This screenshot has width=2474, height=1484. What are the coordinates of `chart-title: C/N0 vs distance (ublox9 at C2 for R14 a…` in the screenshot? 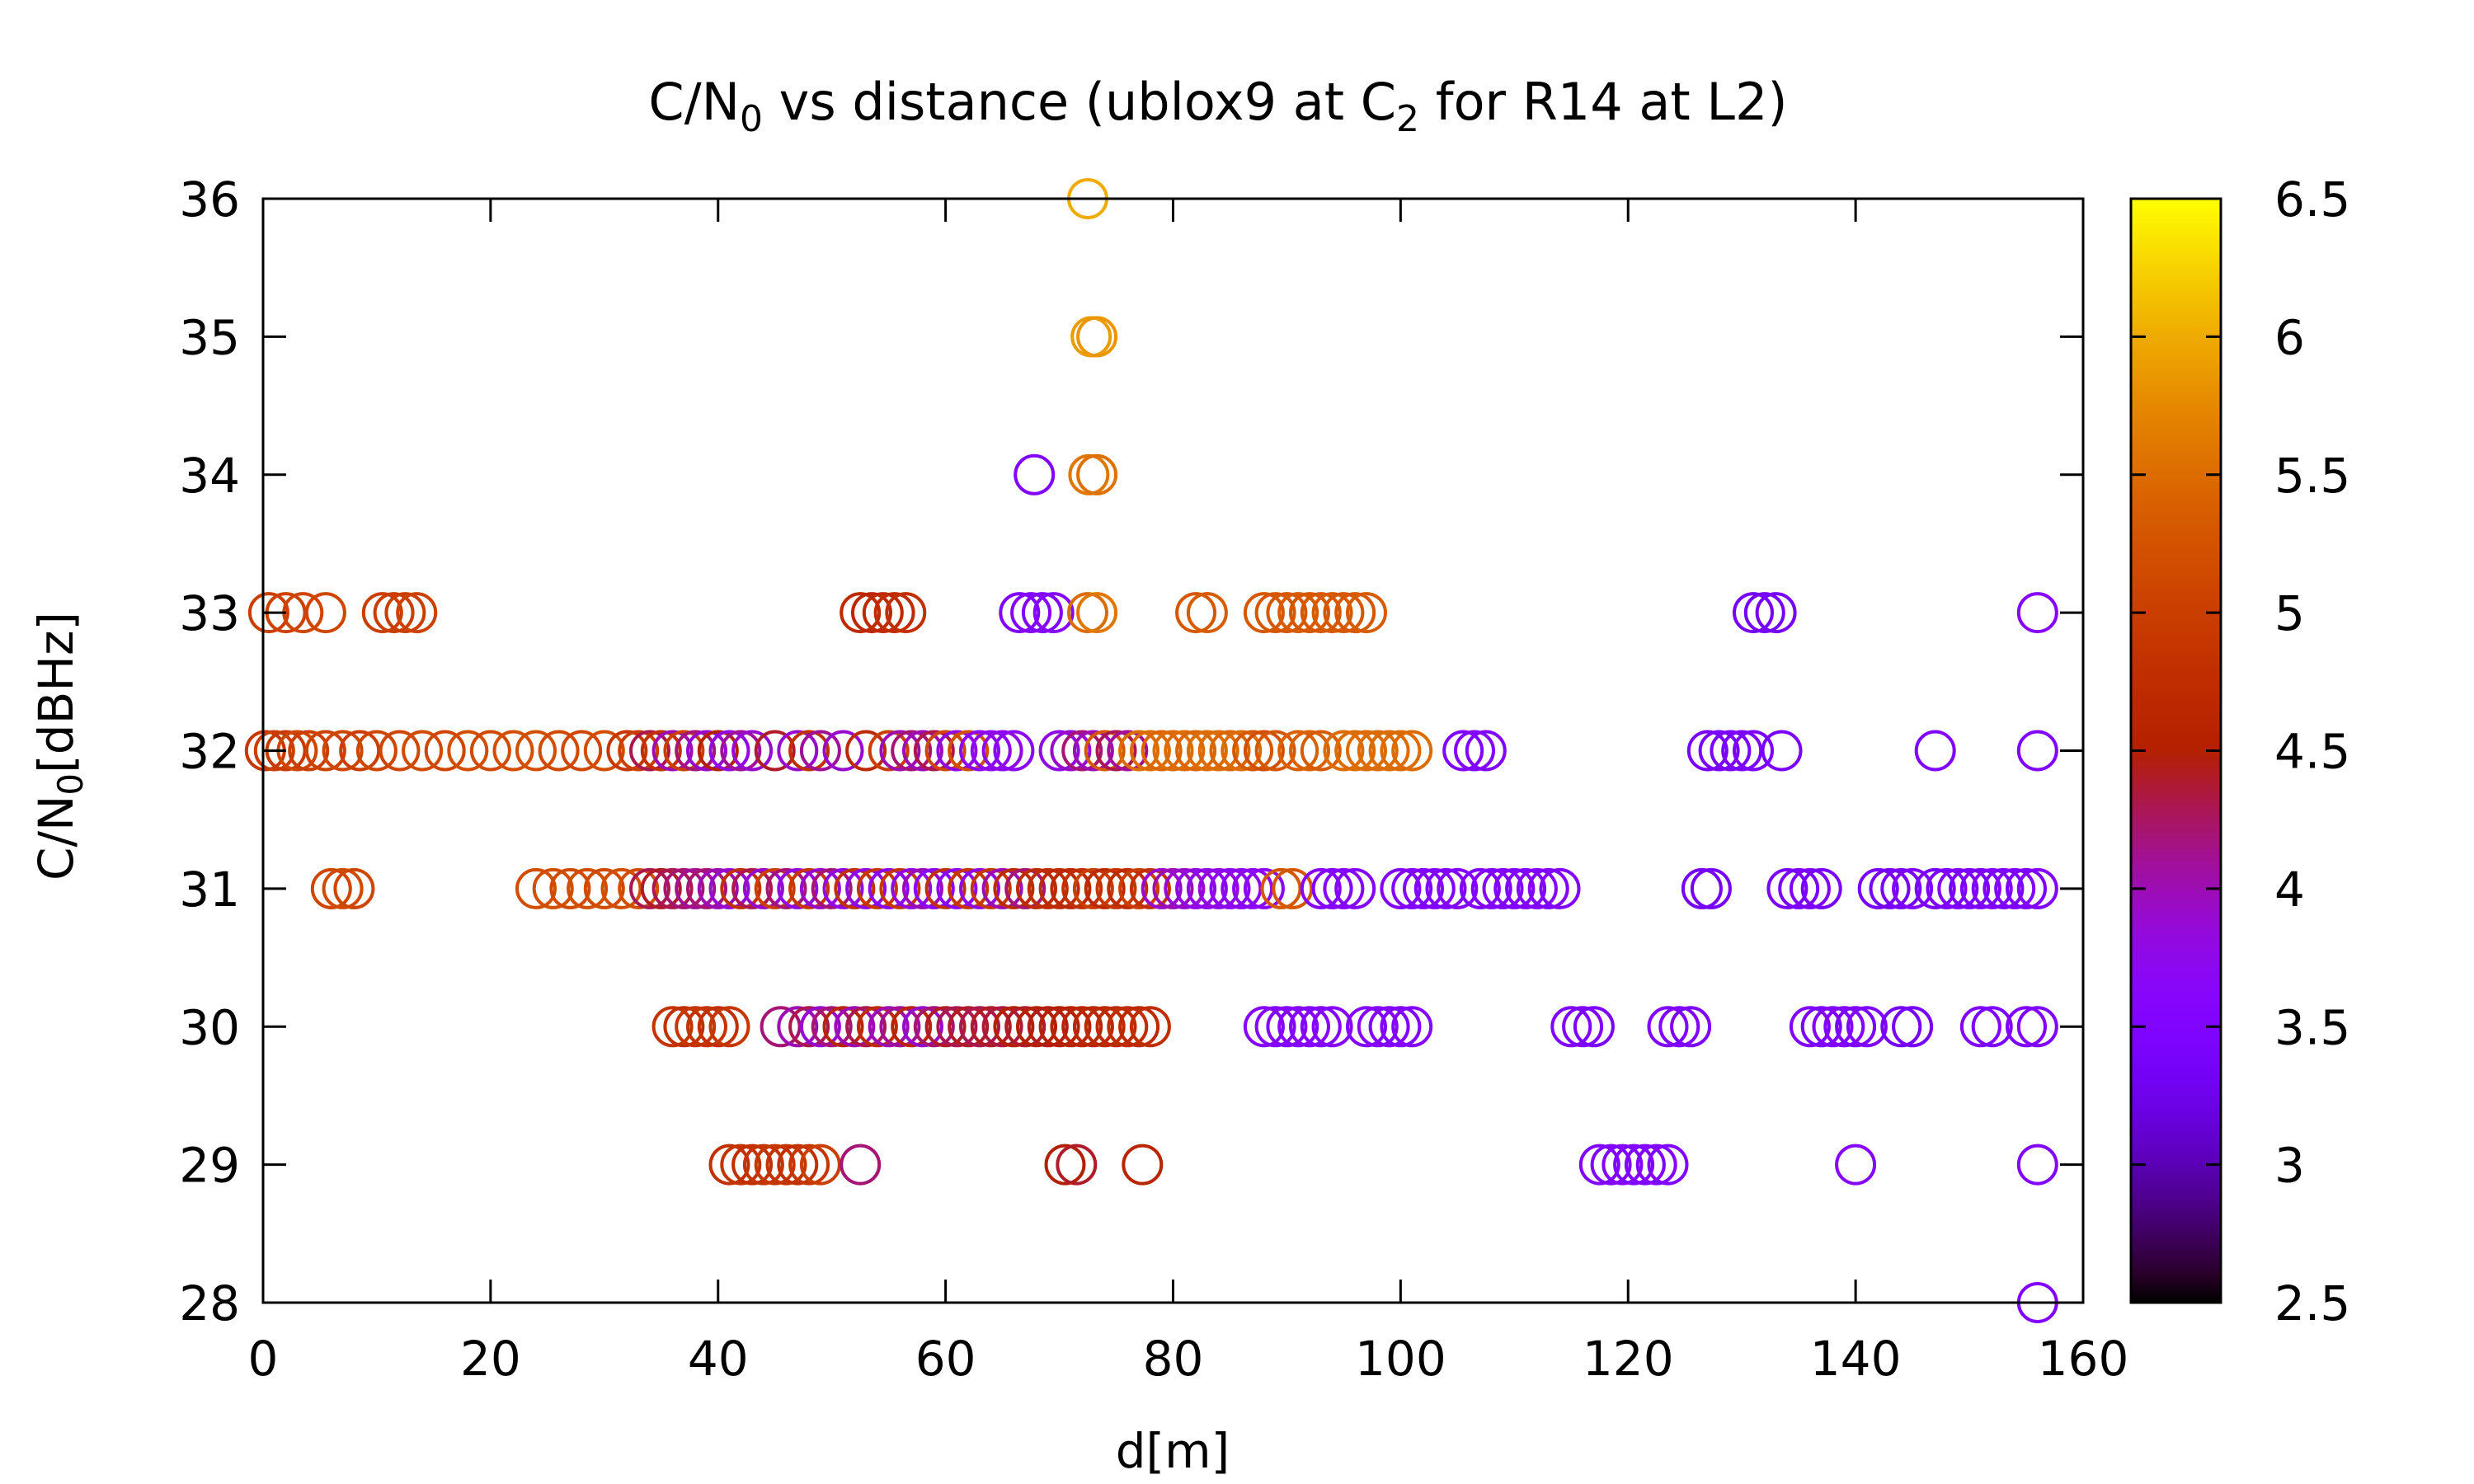 It's located at (1217, 106).